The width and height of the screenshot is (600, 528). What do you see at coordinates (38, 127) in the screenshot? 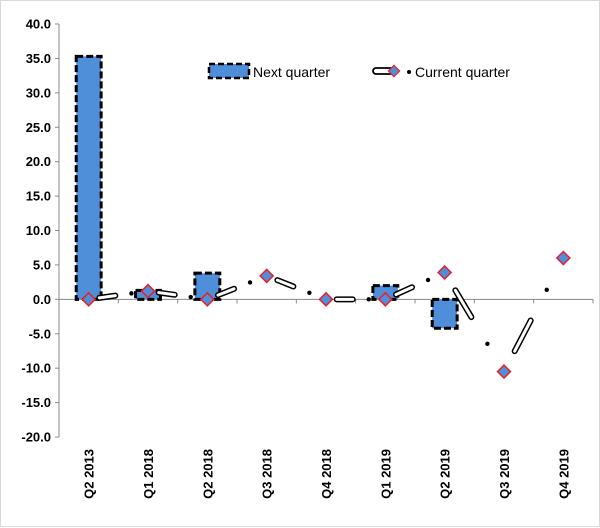
I see `y-tick-label: 25.0` at bounding box center [38, 127].